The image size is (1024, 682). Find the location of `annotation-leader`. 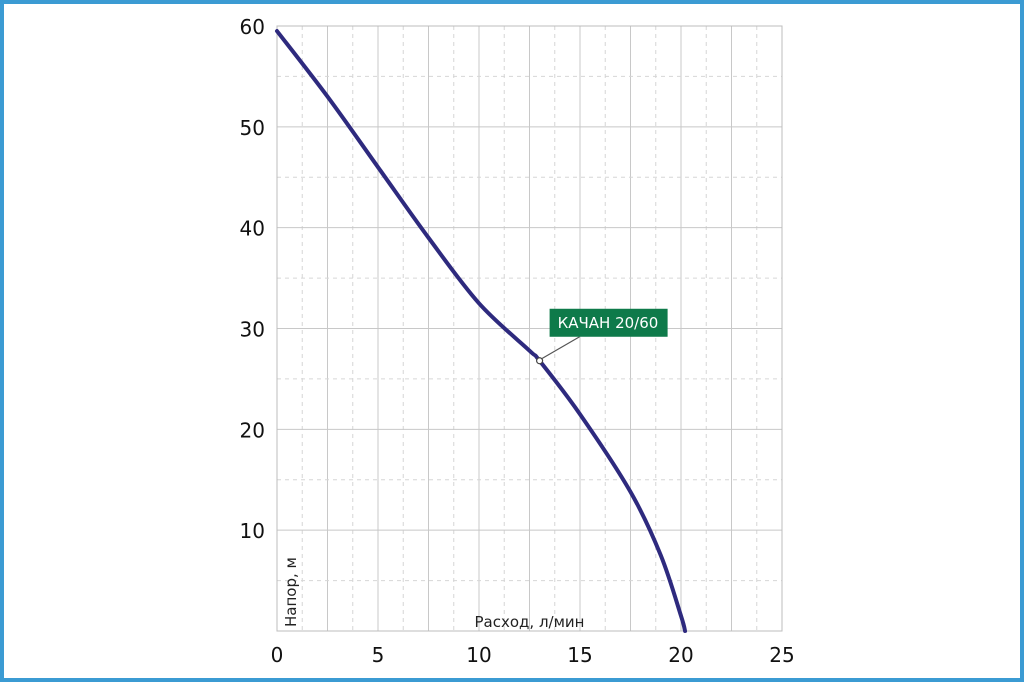

annotation-leader is located at coordinates (560, 348).